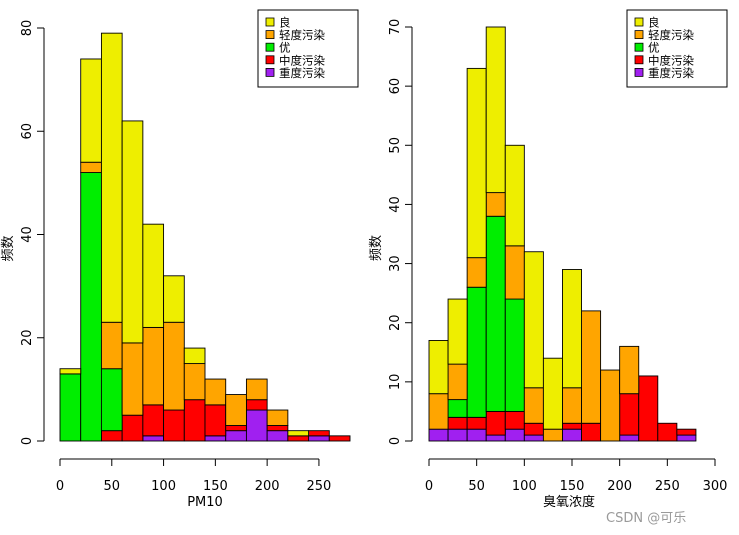 This screenshot has width=739, height=535. I want to click on x-axis-label: PM10, so click(205, 502).